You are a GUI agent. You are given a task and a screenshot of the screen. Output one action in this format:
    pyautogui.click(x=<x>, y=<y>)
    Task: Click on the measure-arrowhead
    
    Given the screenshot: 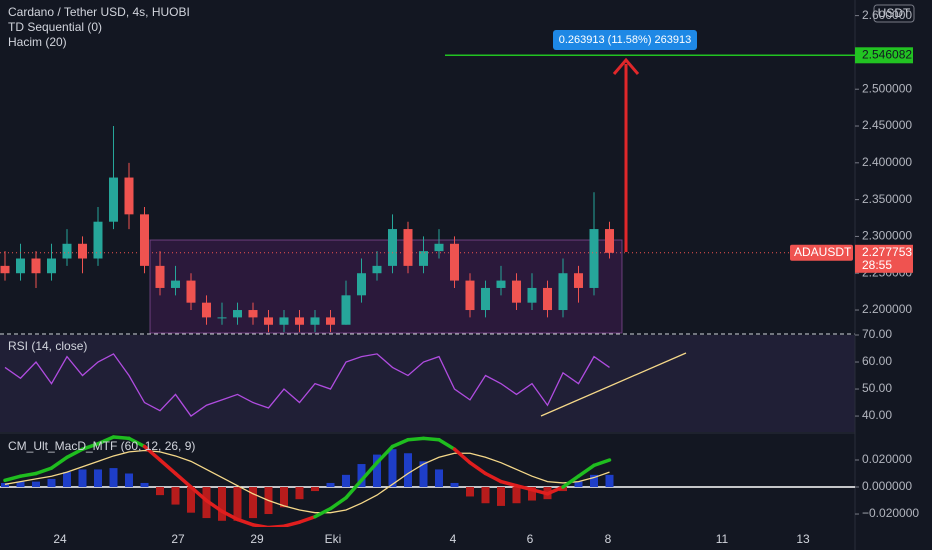 What is the action you would take?
    pyautogui.click(x=626, y=66)
    